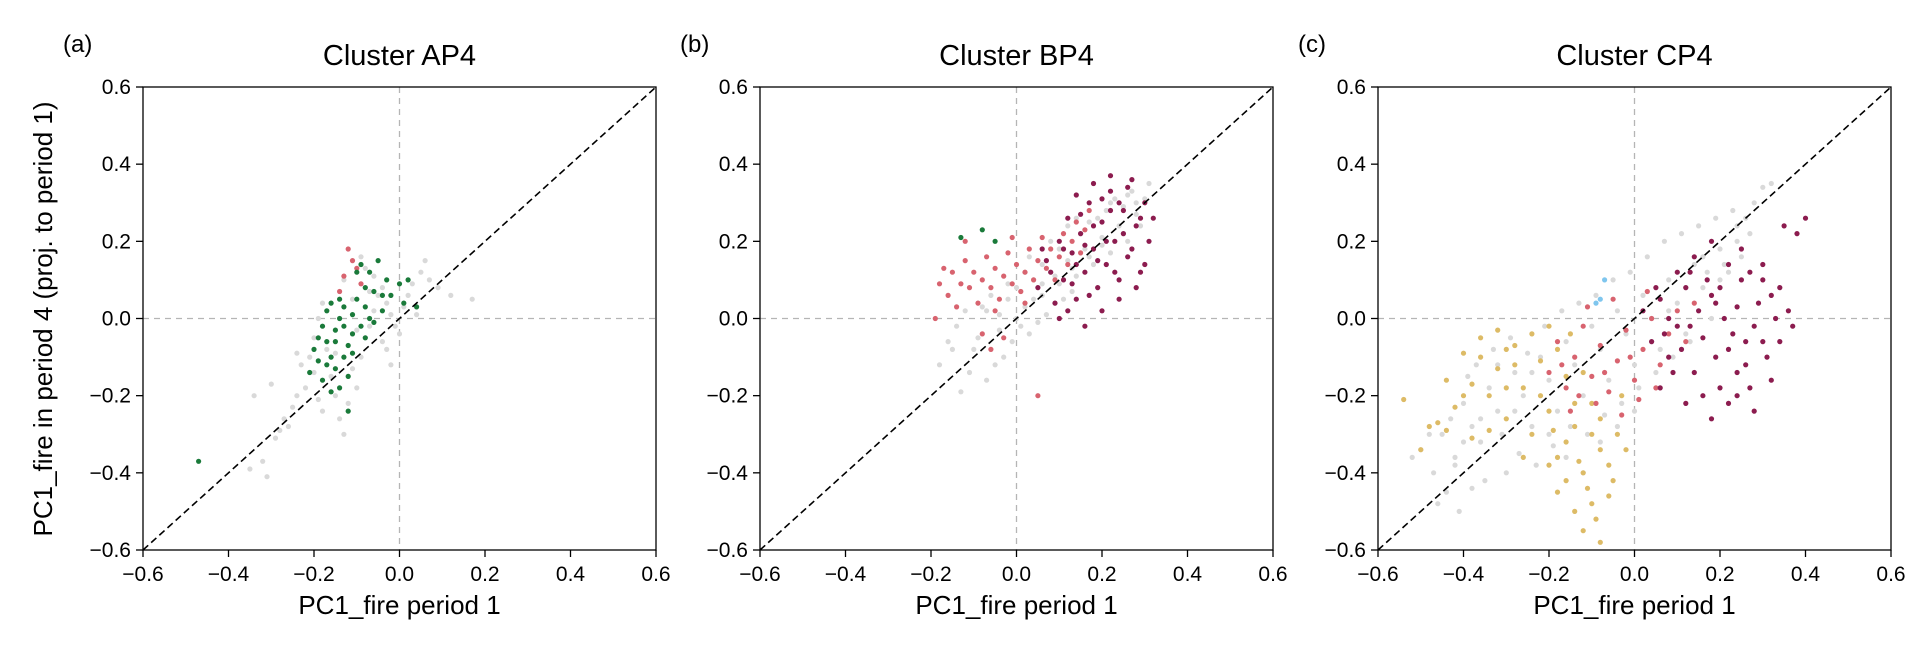 Image resolution: width=1931 pixels, height=667 pixels. I want to click on cluster-cp4-point-lightblue, so click(1605, 280).